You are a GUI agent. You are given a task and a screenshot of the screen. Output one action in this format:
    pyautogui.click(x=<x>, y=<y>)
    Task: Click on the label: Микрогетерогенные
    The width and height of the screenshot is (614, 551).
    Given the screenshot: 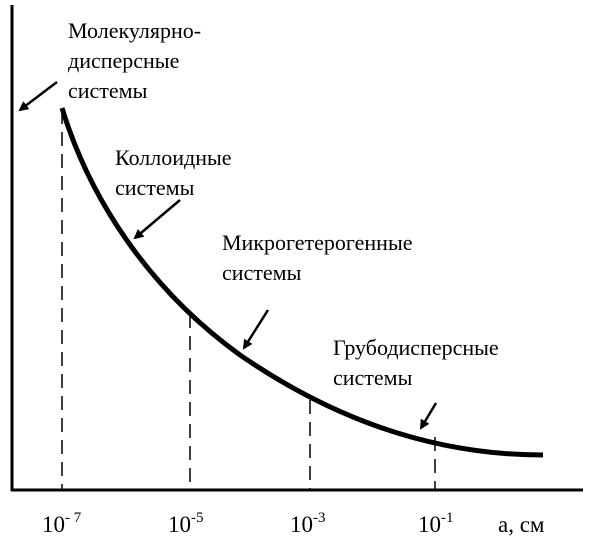 What is the action you would take?
    pyautogui.click(x=317, y=242)
    